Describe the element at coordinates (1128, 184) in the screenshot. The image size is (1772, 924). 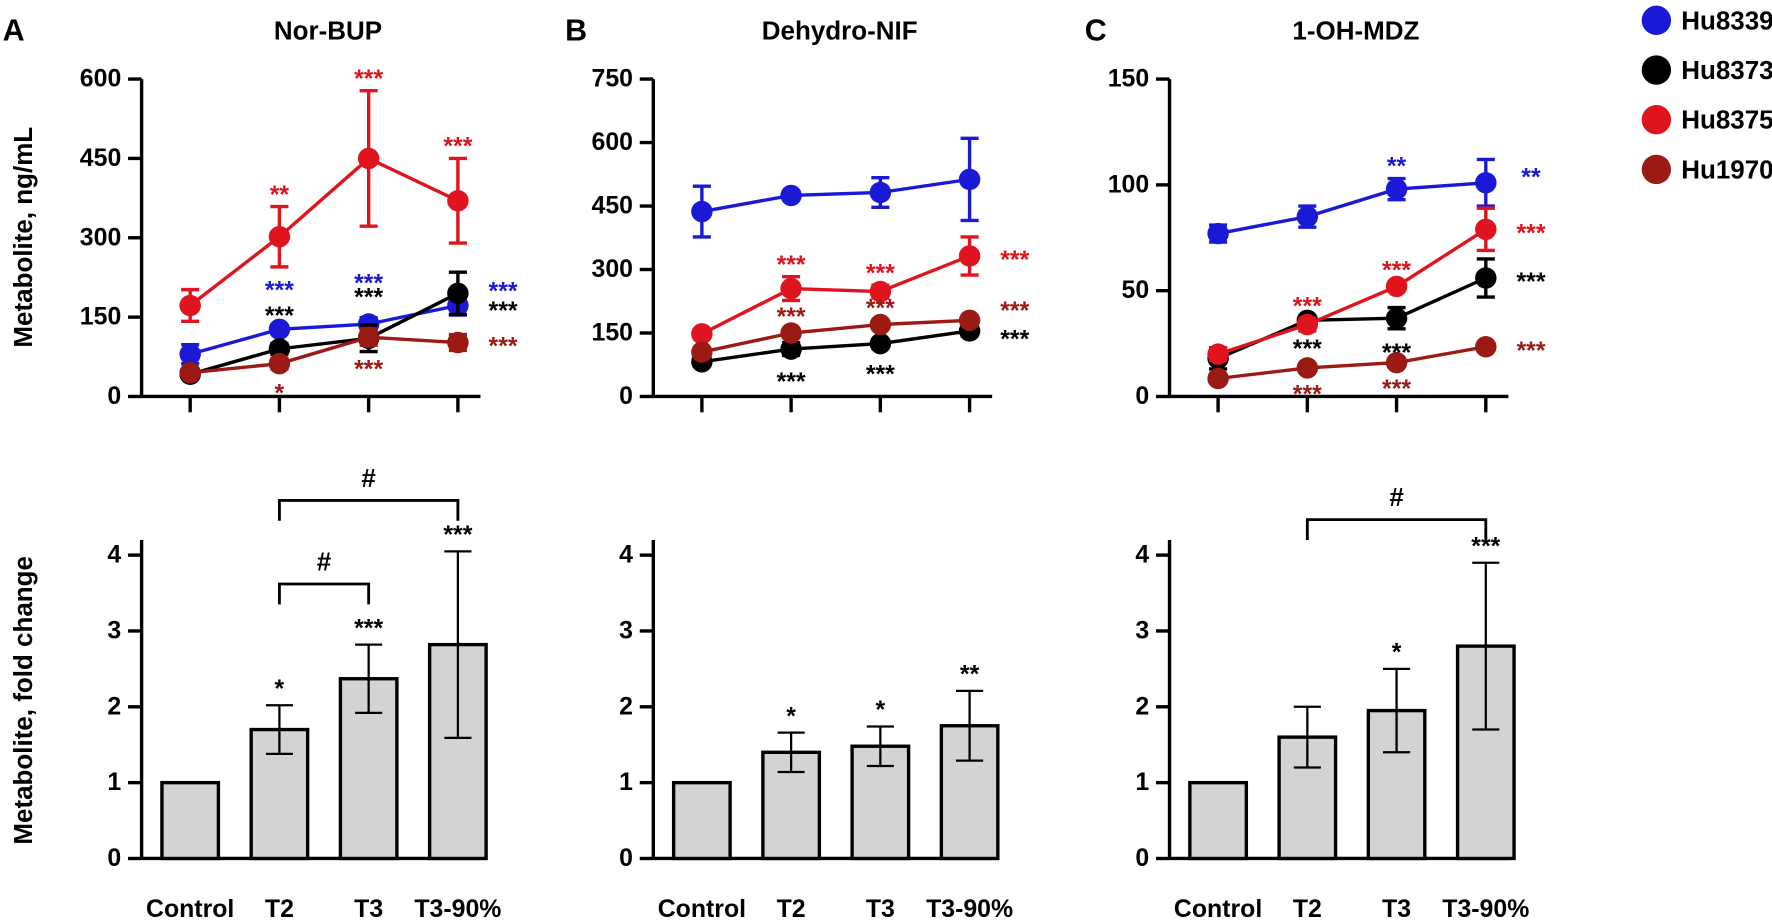
I see `y-tick-label: 100` at that location.